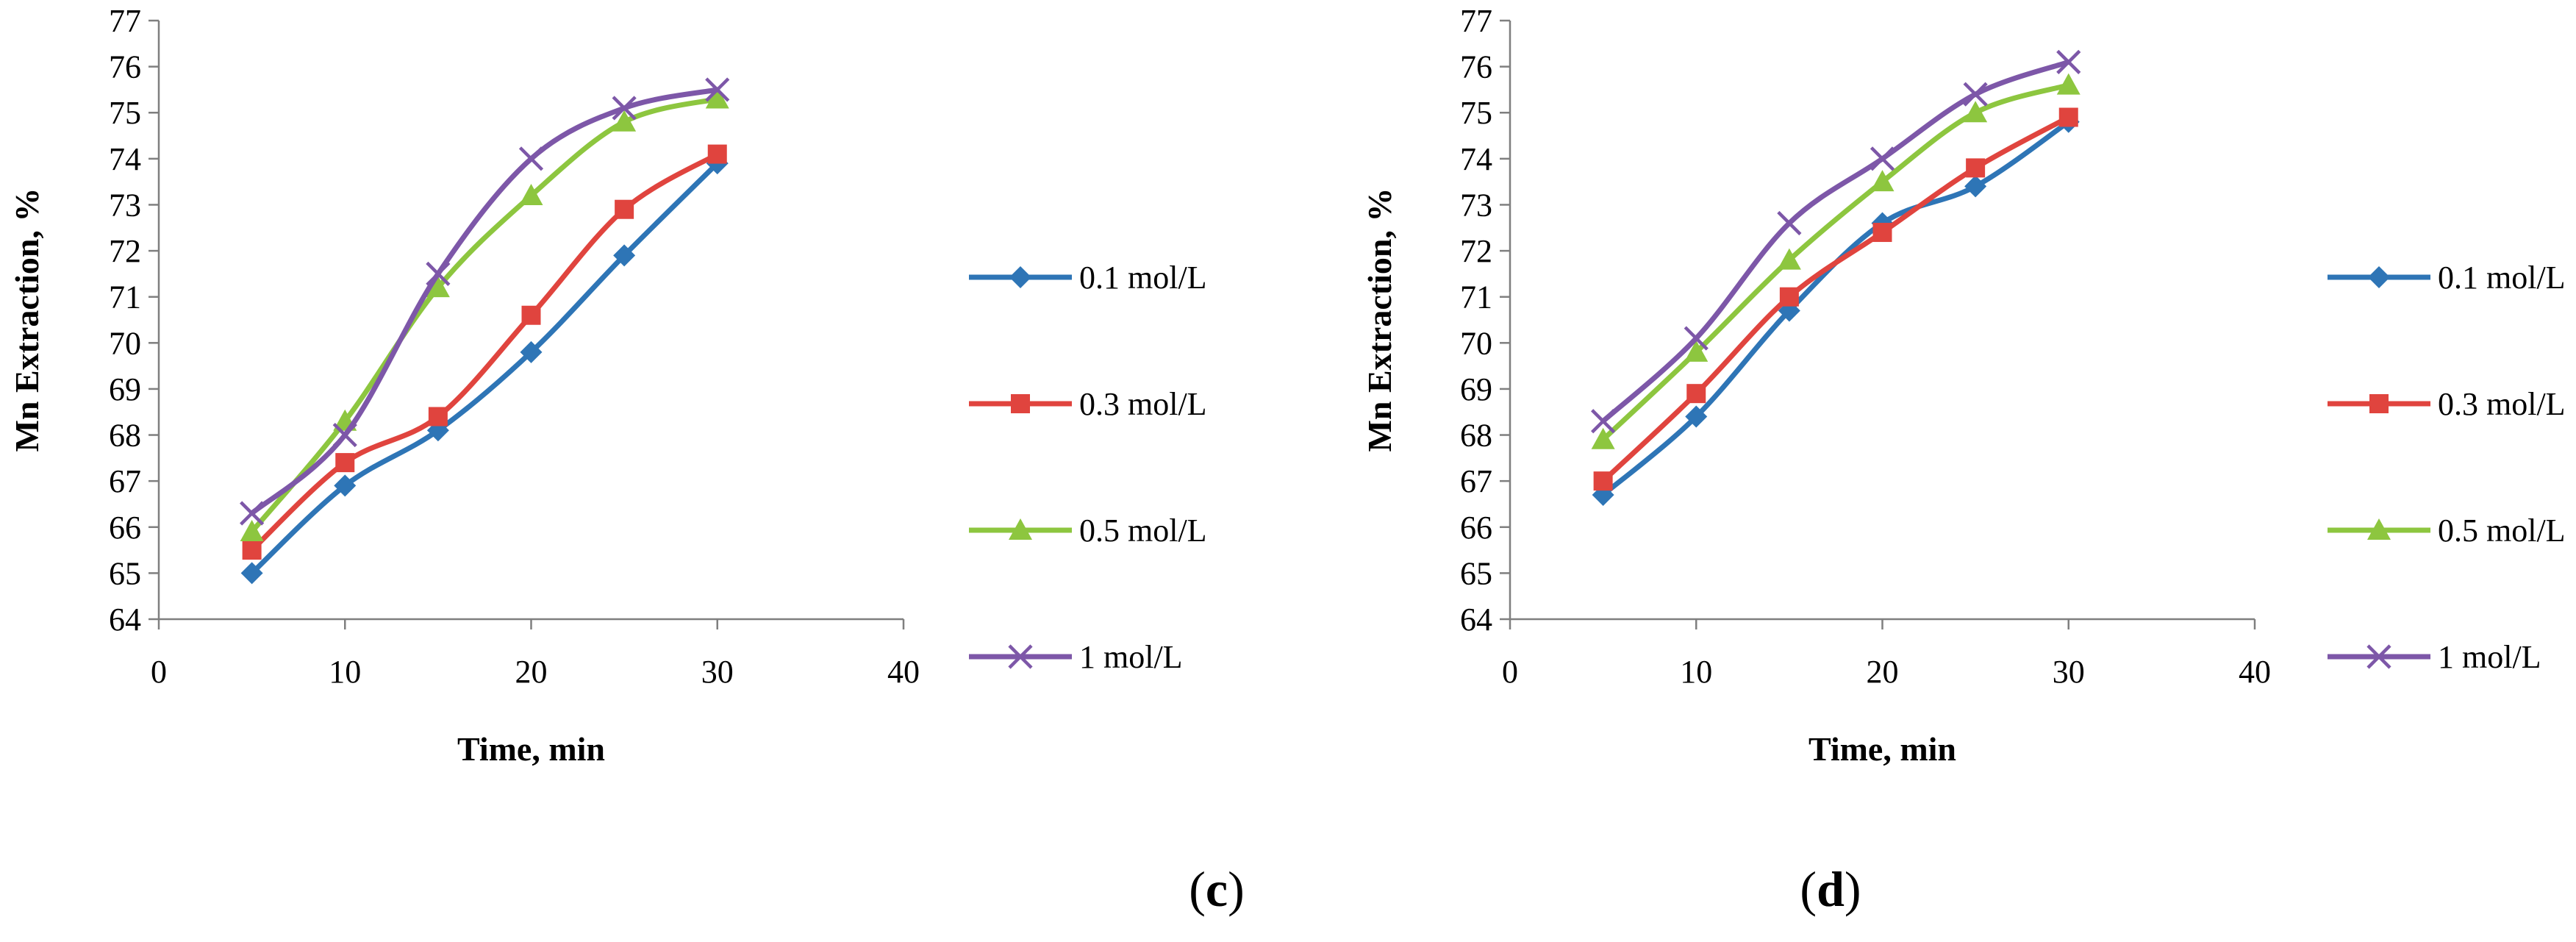 This screenshot has height=942, width=2576. What do you see at coordinates (125, 573) in the screenshot?
I see `y-tick-label: 65` at bounding box center [125, 573].